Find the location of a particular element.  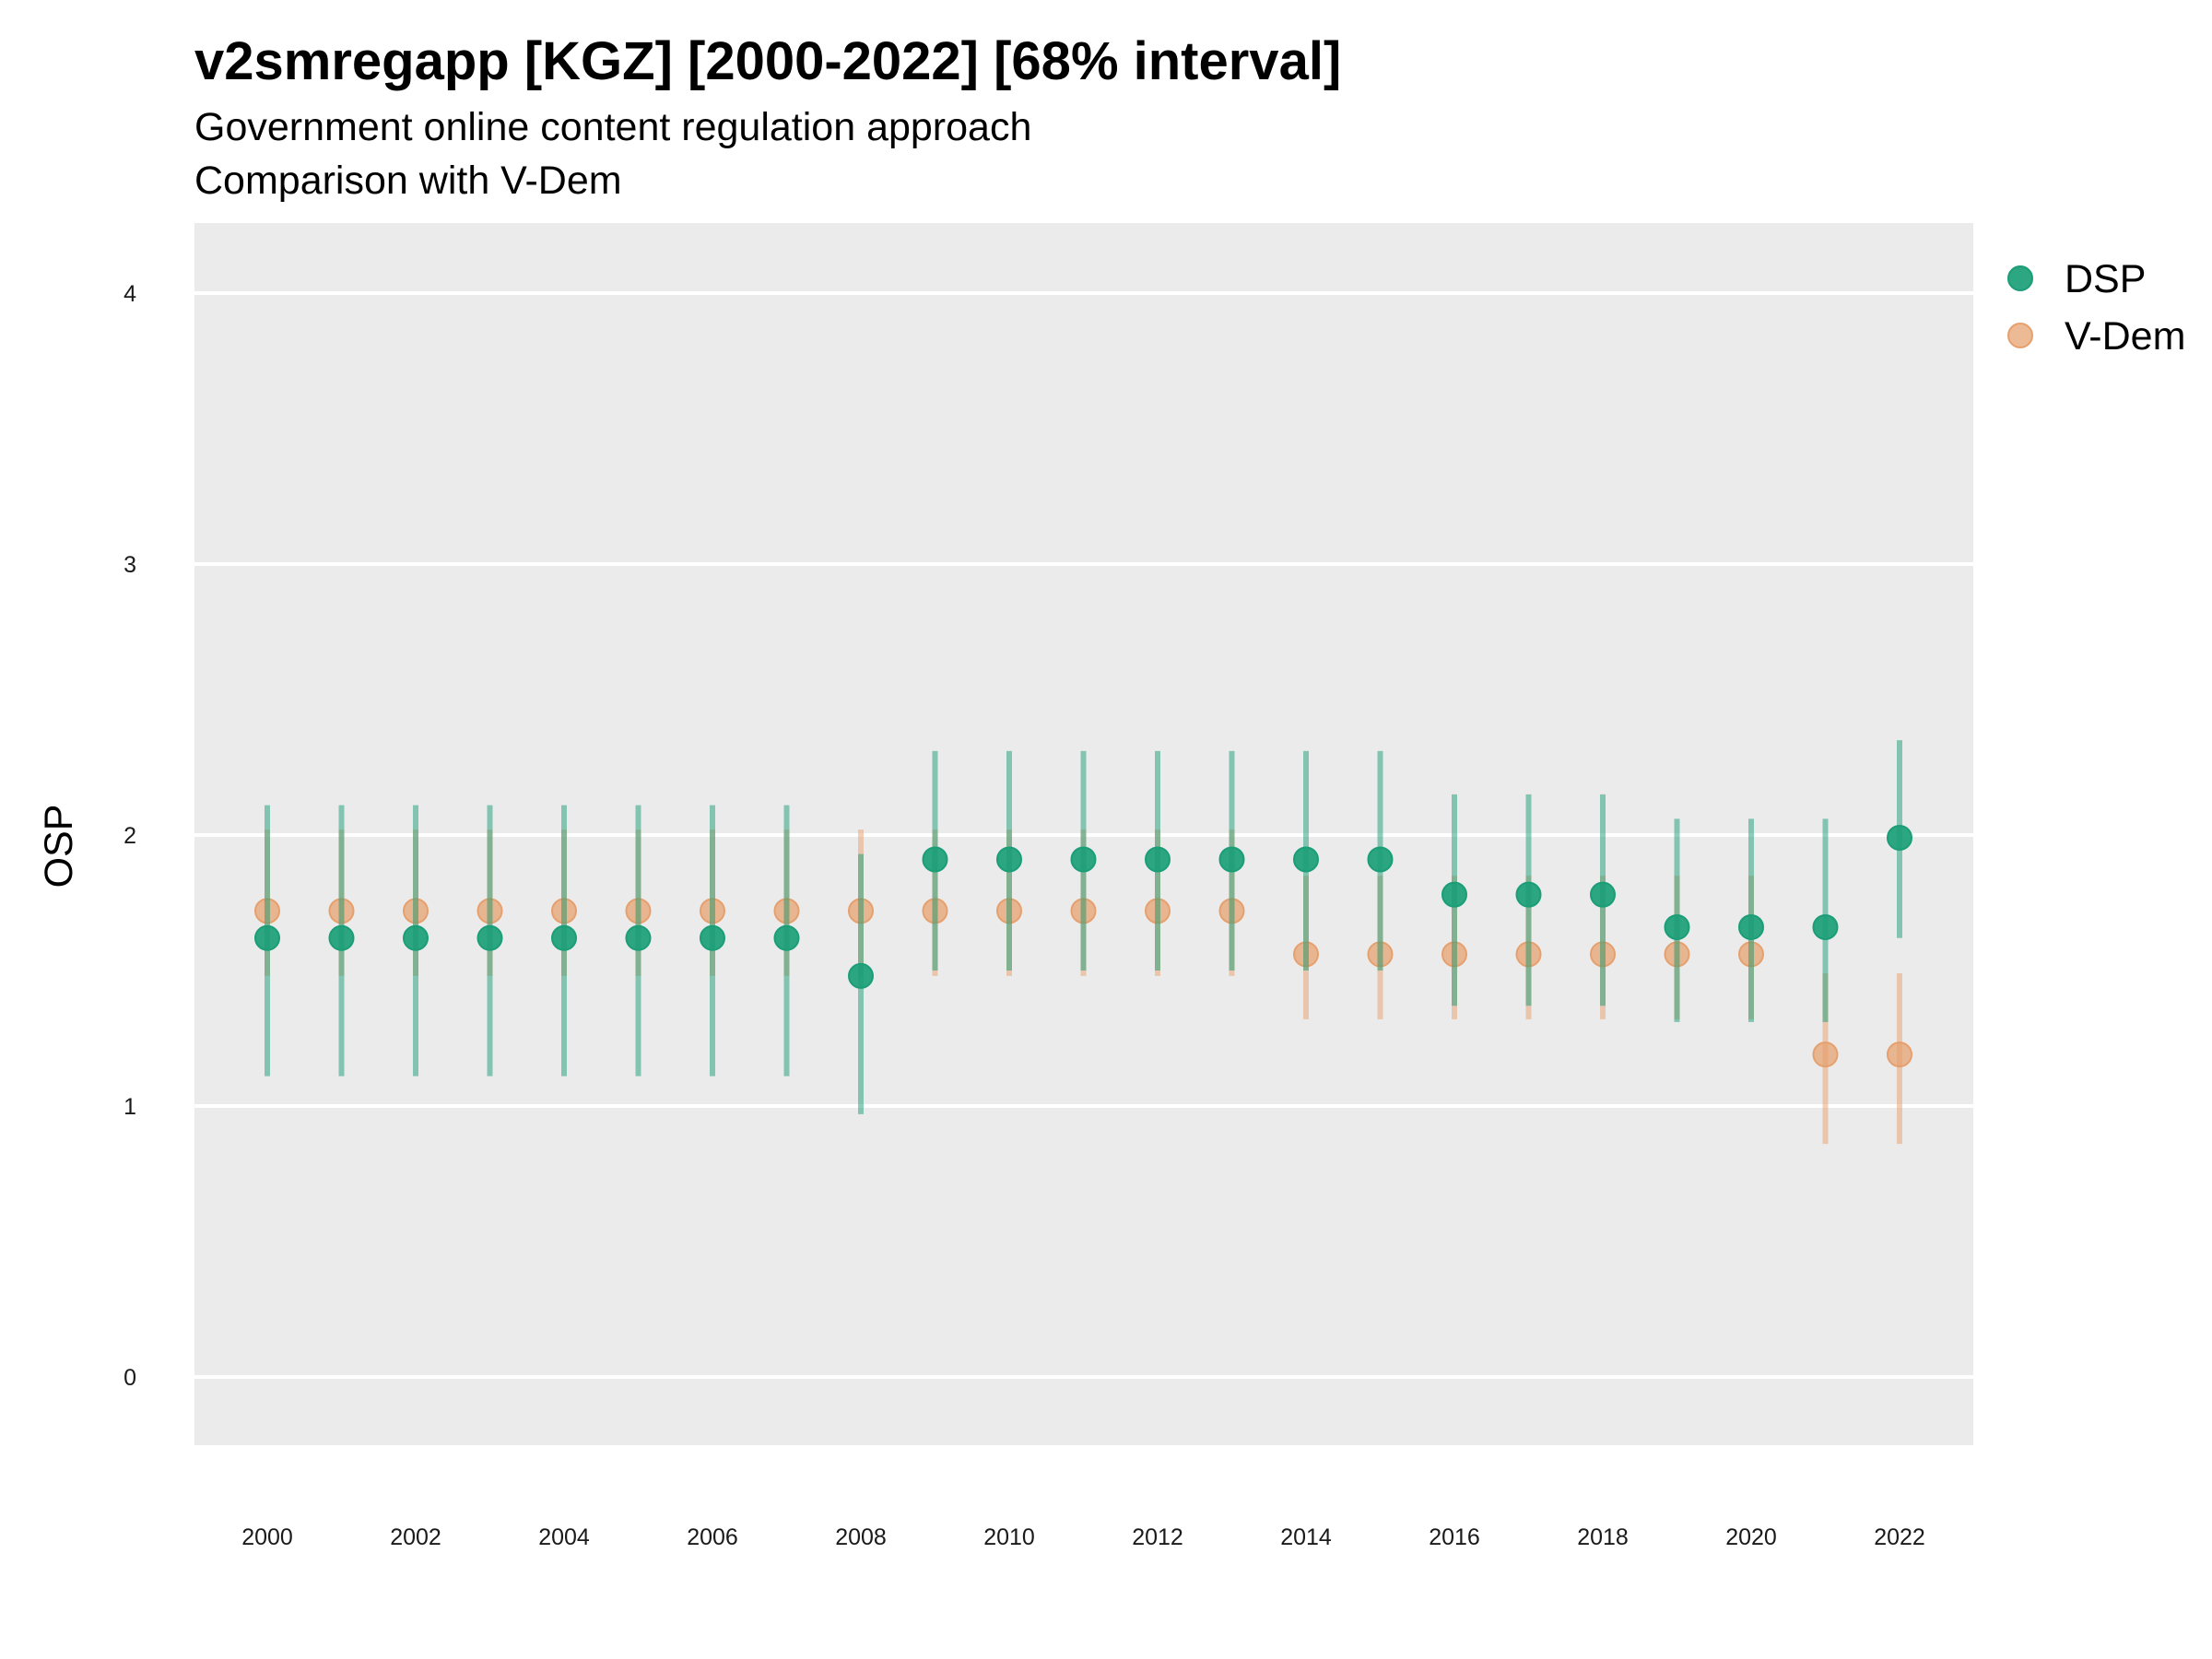

y-tick-labels: 0 1 2 3 4 is located at coordinates (130, 836).